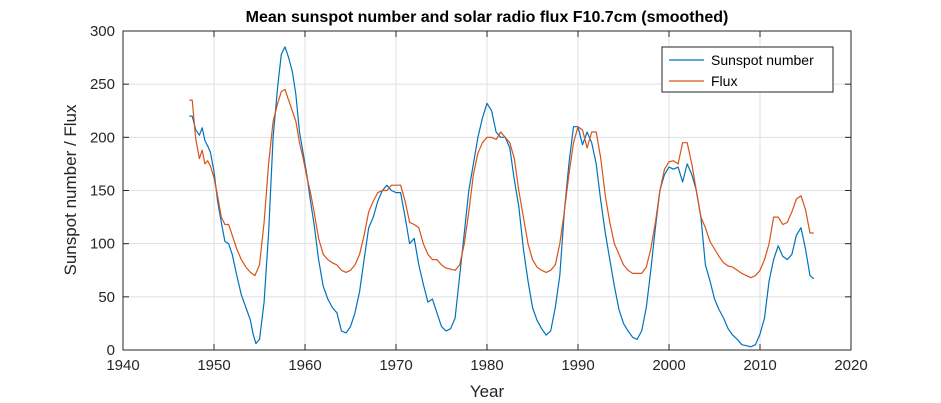 Image resolution: width=941 pixels, height=403 pixels. I want to click on x-tick-label: 1960, so click(304, 365).